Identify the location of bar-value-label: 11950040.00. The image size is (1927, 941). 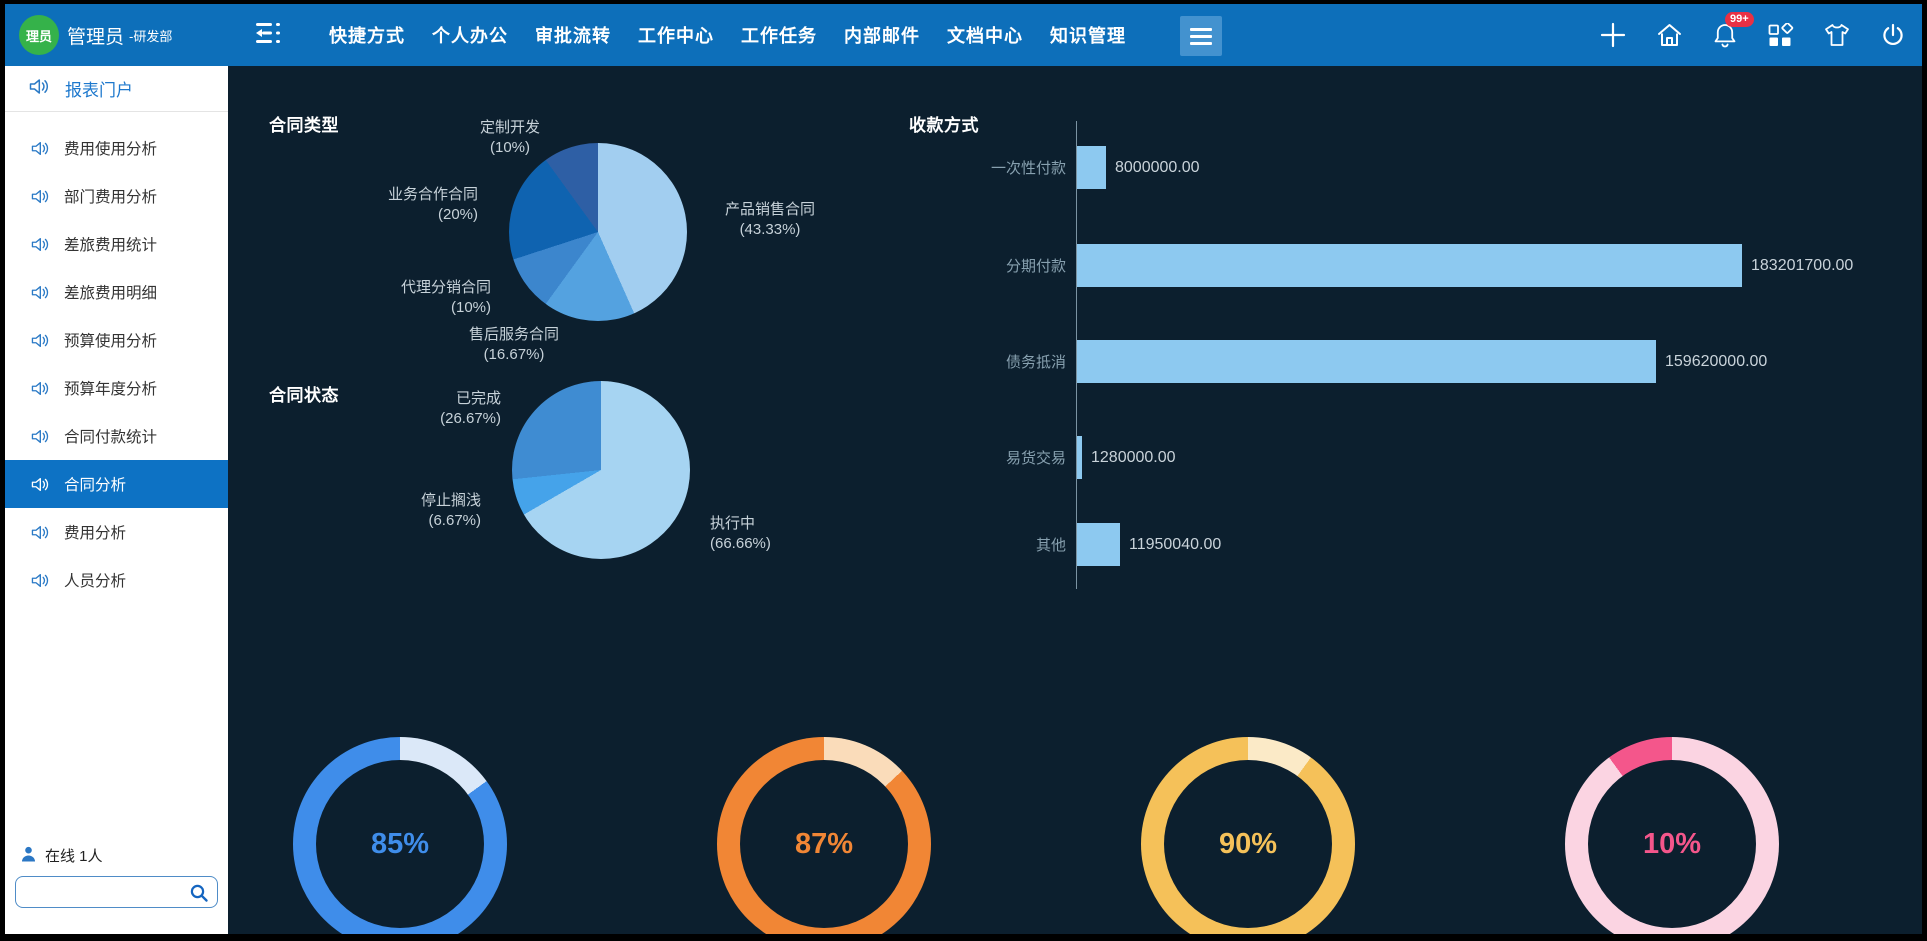
(1175, 544).